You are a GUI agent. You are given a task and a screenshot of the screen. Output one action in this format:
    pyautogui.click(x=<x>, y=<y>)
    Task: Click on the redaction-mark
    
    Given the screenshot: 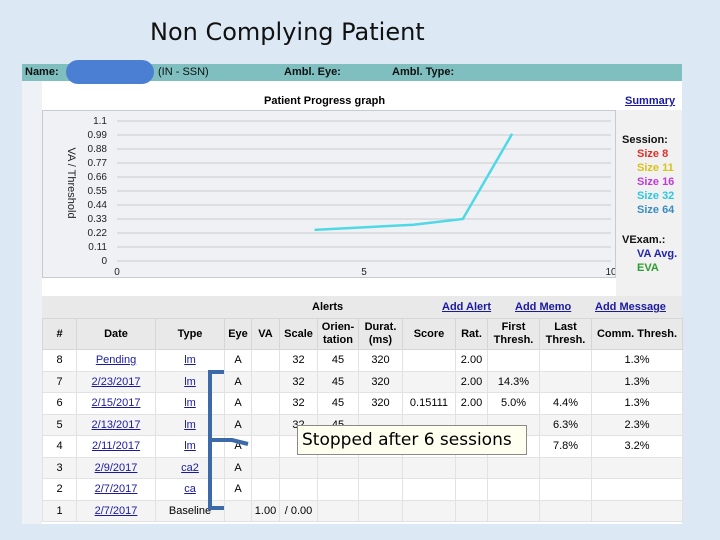 What is the action you would take?
    pyautogui.click(x=110, y=72)
    